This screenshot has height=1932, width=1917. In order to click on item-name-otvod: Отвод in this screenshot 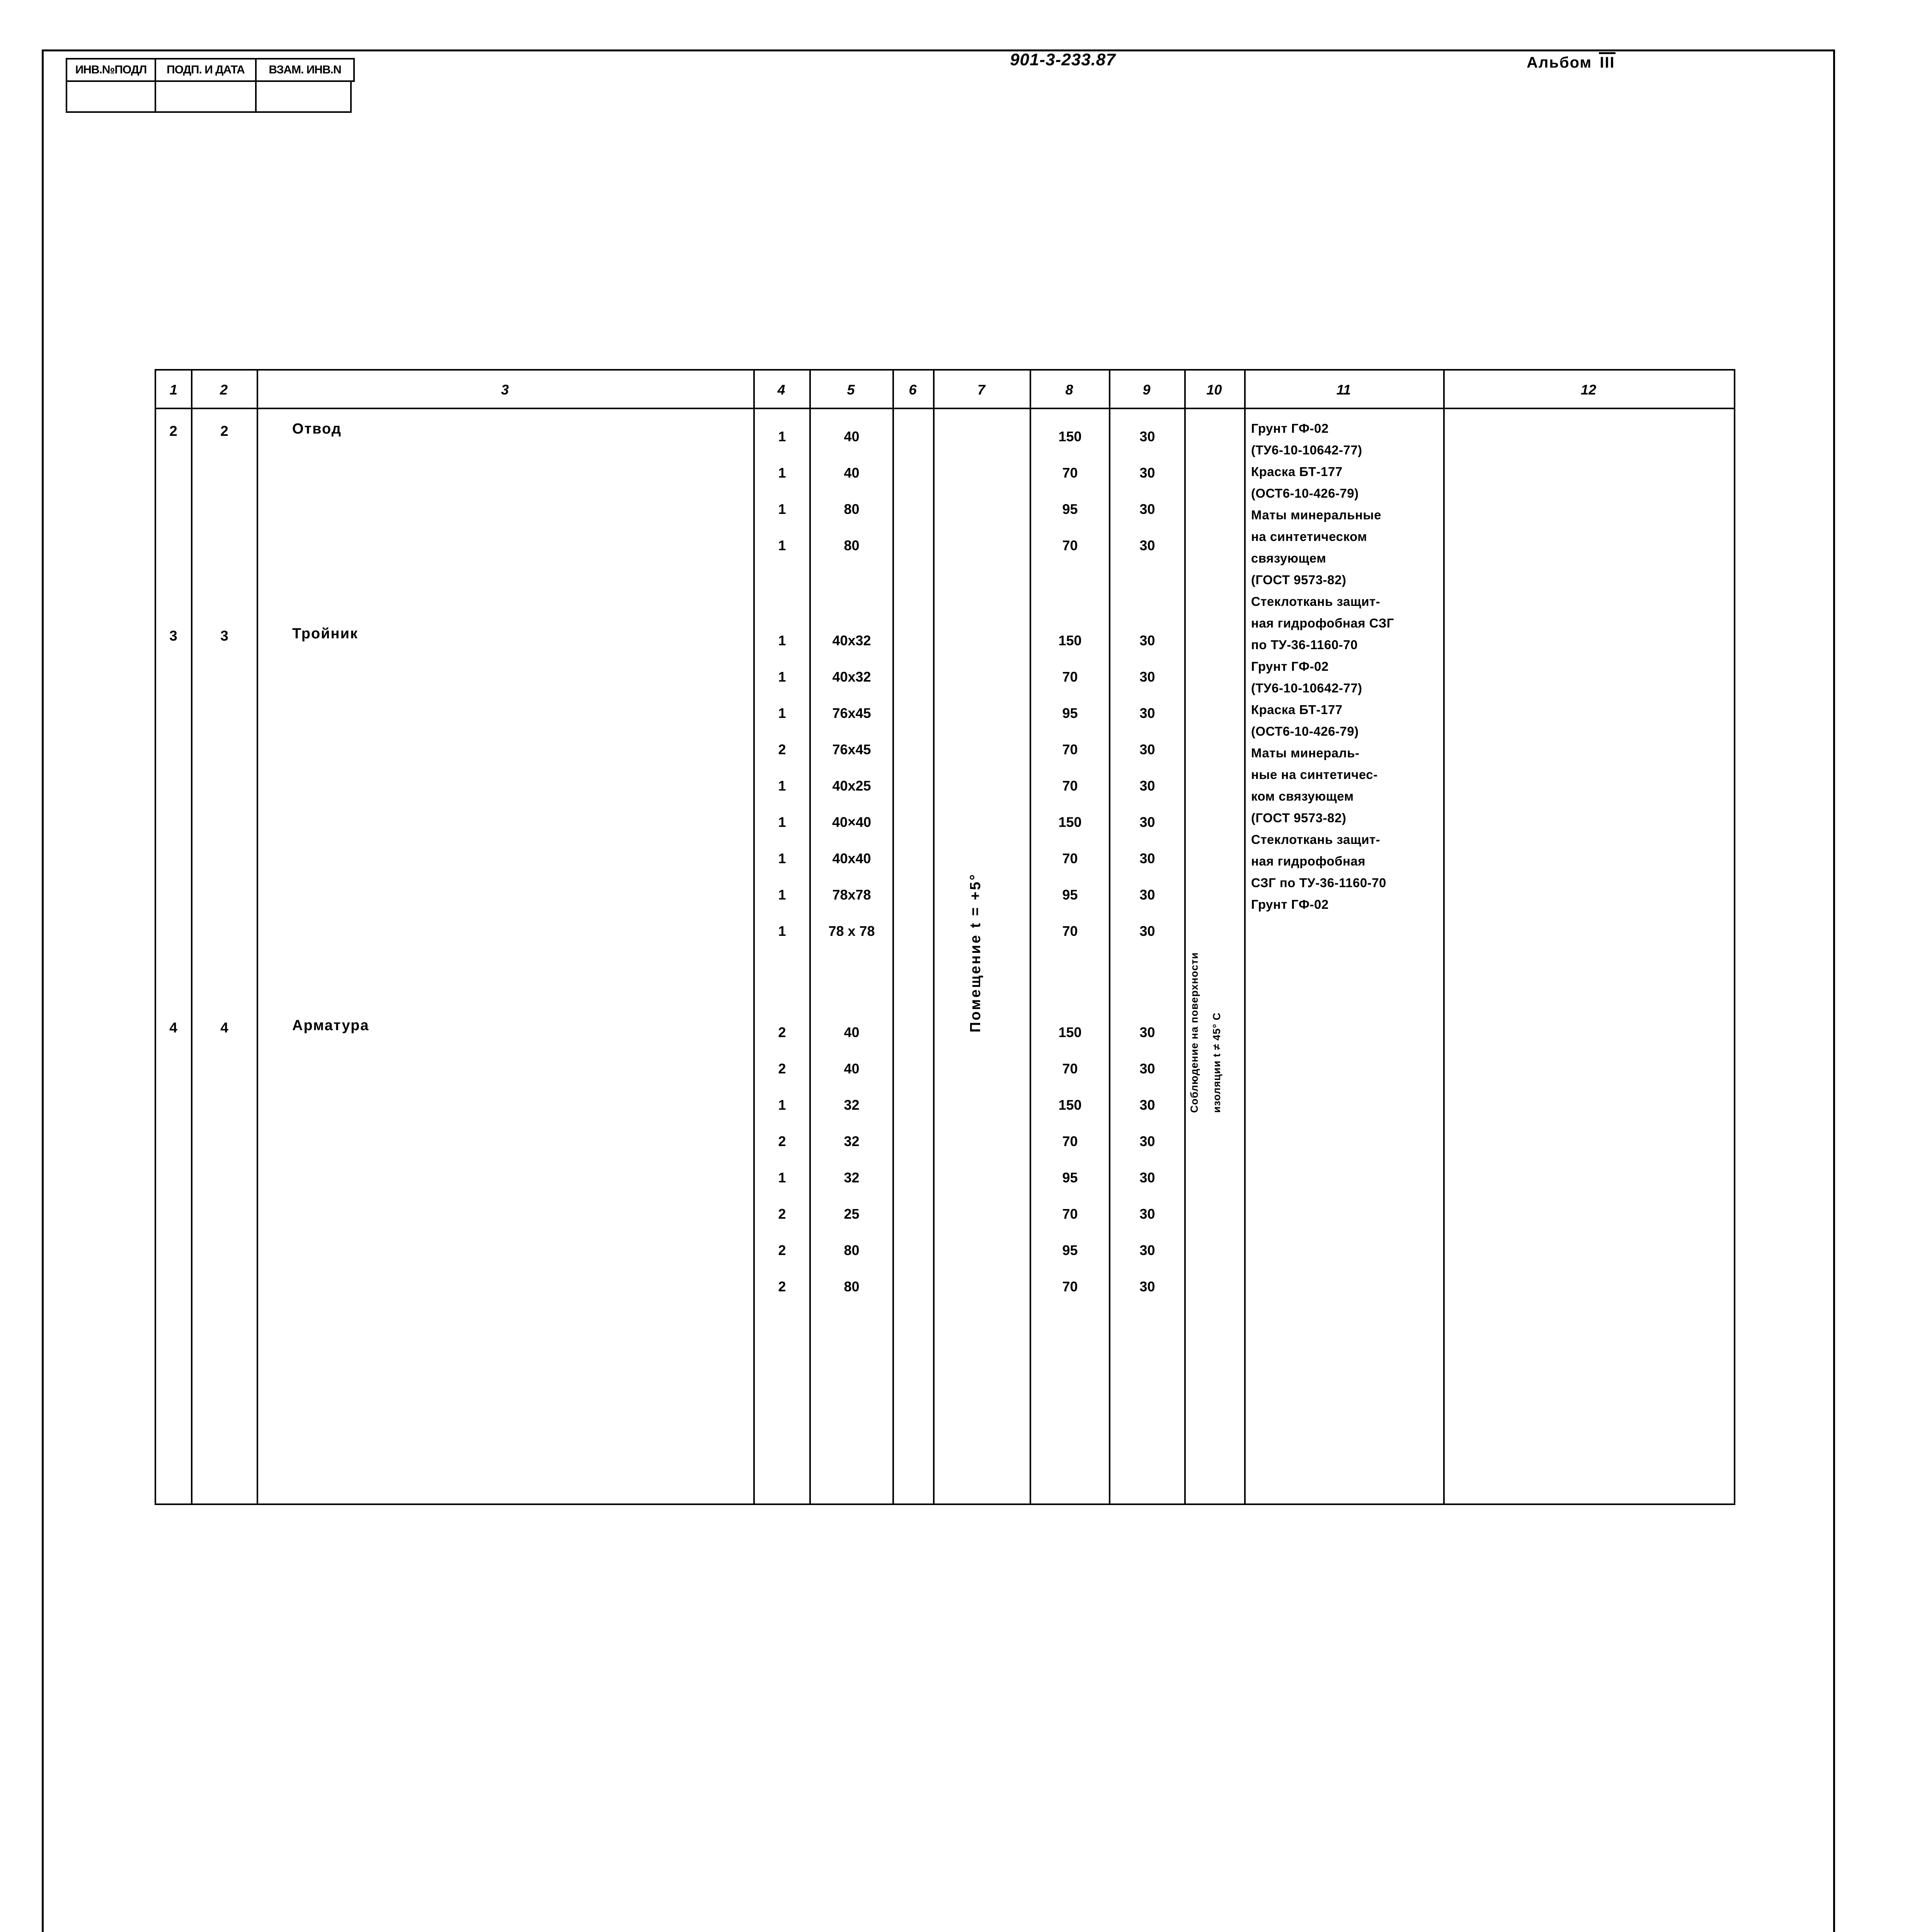, I will do `click(317, 429)`.